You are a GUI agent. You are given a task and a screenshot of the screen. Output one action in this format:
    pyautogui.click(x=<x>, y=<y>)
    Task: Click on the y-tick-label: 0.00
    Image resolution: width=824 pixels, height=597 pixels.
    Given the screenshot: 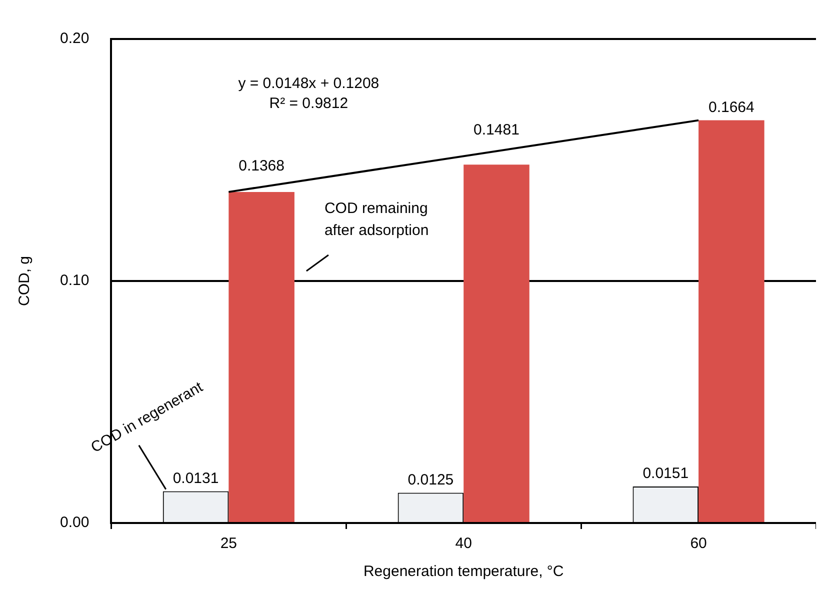 What is the action you would take?
    pyautogui.click(x=75, y=523)
    